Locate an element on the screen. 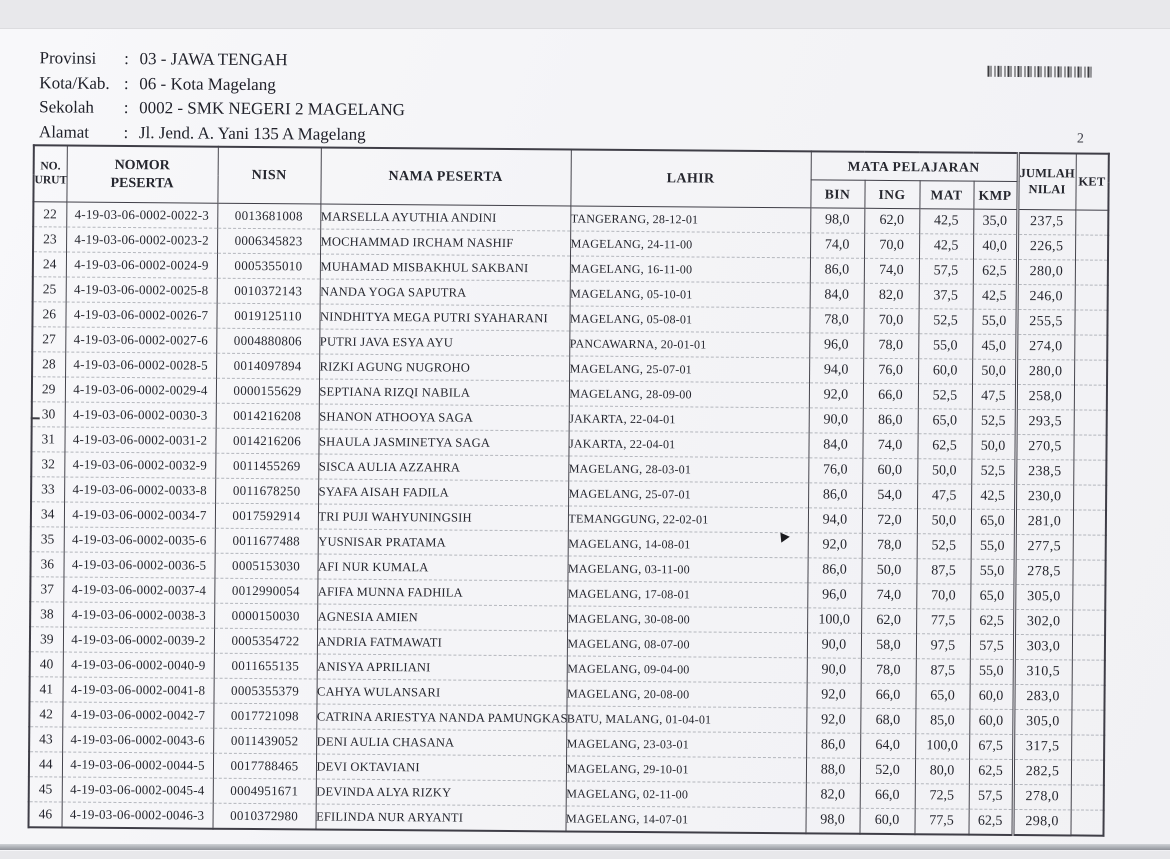 The height and width of the screenshot is (859, 1170). cell-jumlah-nilai: 270,5 is located at coordinates (1044, 447).